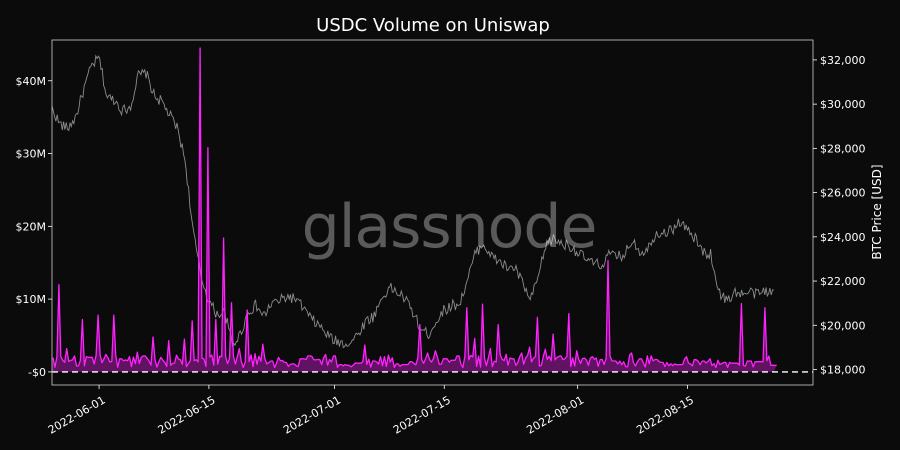 The height and width of the screenshot is (450, 900). What do you see at coordinates (449, 227) in the screenshot?
I see `glassnode-watermark: glassnode` at bounding box center [449, 227].